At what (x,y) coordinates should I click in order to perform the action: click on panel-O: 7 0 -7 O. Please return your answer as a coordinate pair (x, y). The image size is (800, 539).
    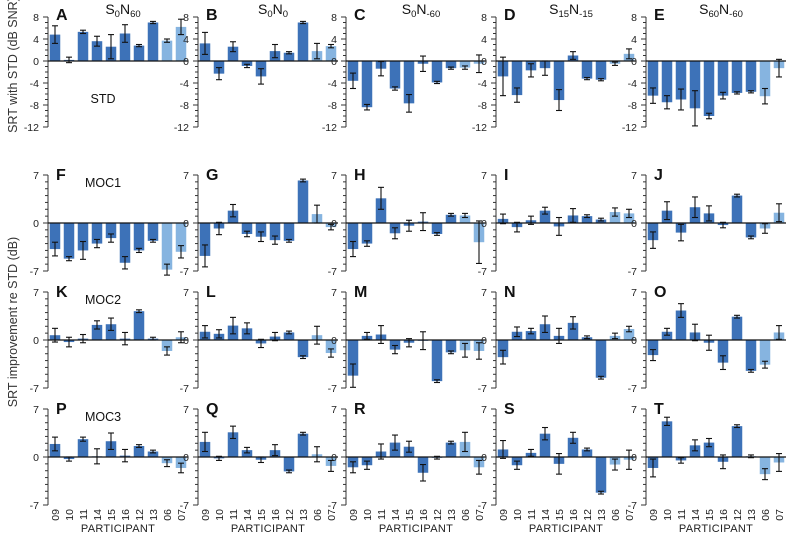
    Looking at the image, I should click on (707, 339).